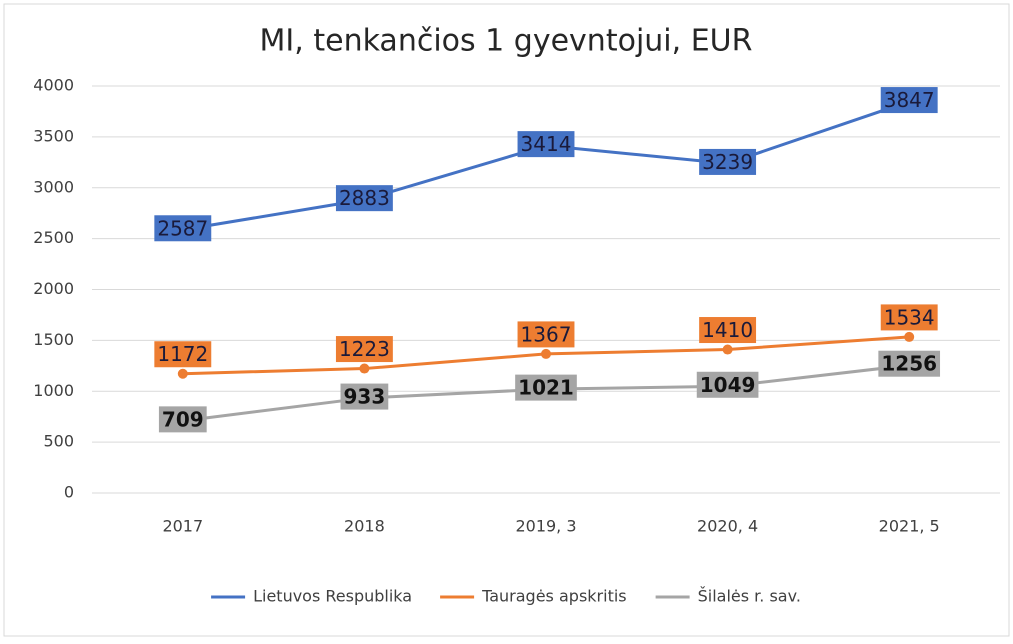  I want to click on data-label-text: 1367, so click(546, 334).